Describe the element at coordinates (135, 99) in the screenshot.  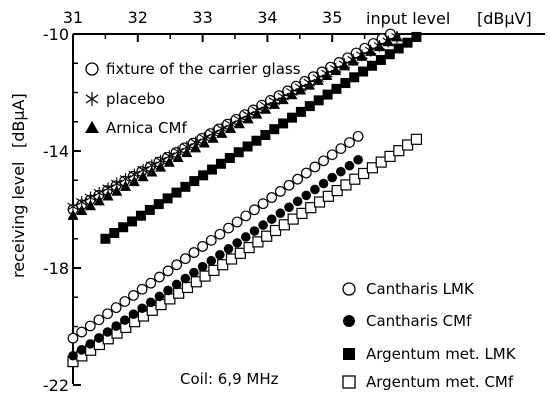
I see `legend-label: placebo` at that location.